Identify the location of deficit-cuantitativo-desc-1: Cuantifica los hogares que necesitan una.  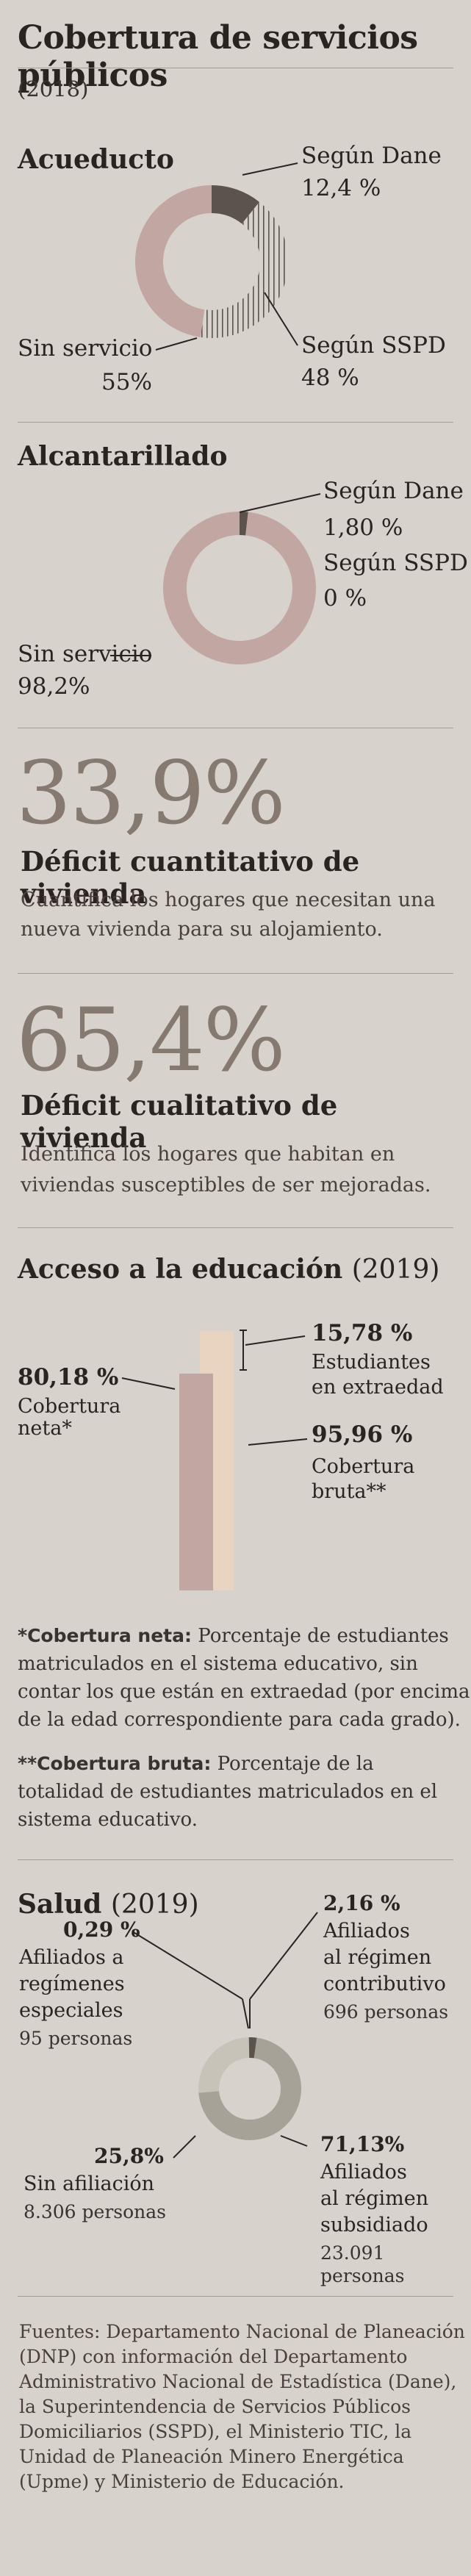
(228, 900).